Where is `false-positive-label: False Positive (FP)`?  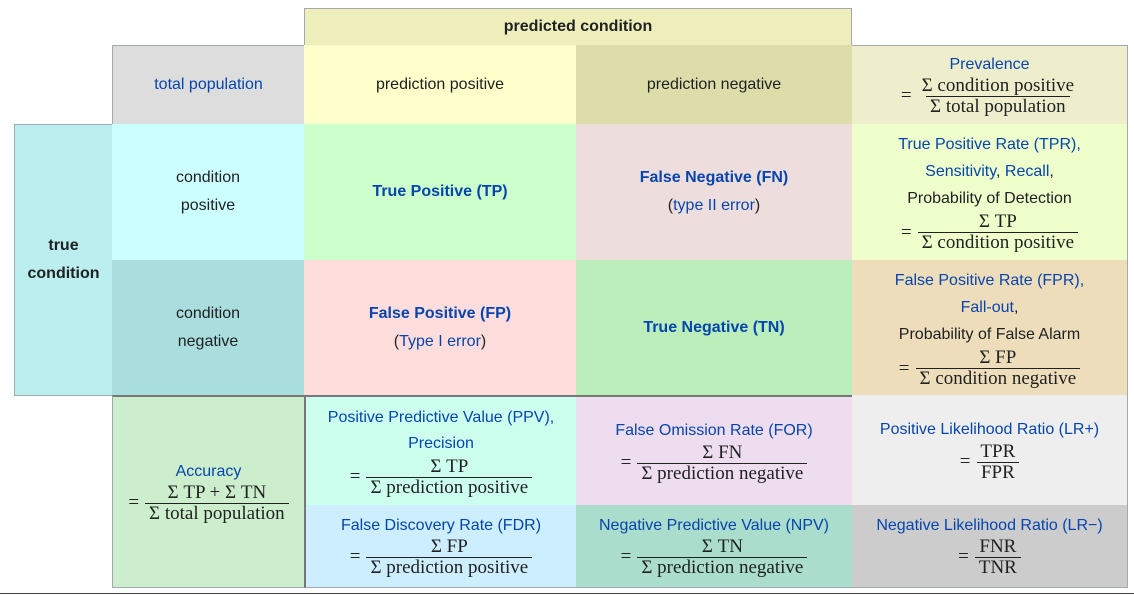 false-positive-label: False Positive (FP) is located at coordinates (440, 313).